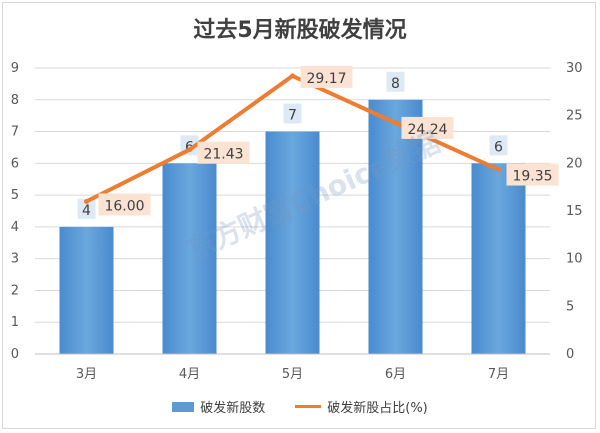 The image size is (600, 433). Describe the element at coordinates (15, 132) in the screenshot. I see `y-left-tick-label: 7` at that location.